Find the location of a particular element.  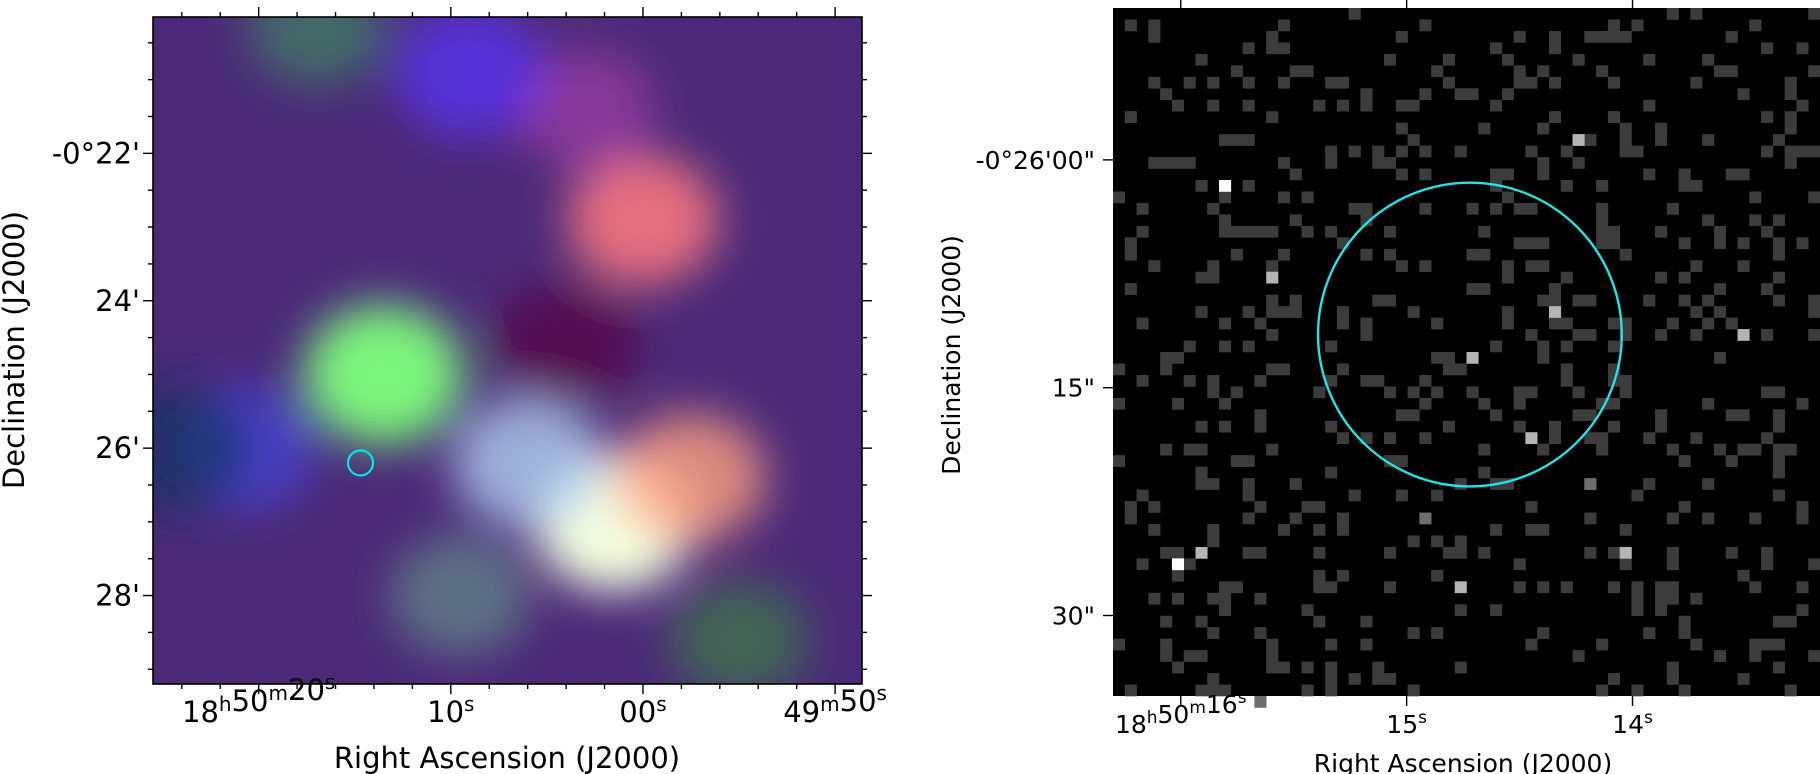

right-x-tick-labels: 18h50m16s 15s 14s is located at coordinates (1384, 713).